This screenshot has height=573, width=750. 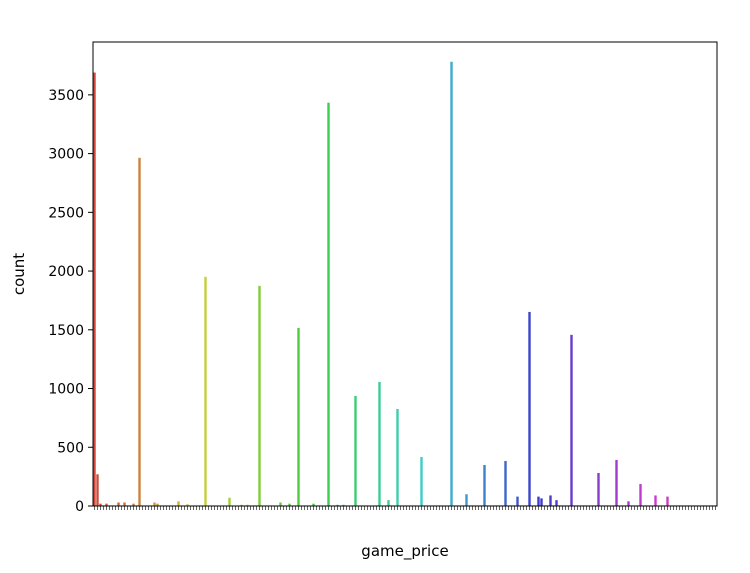 What do you see at coordinates (19, 274) in the screenshot?
I see `y-axis-label: count` at bounding box center [19, 274].